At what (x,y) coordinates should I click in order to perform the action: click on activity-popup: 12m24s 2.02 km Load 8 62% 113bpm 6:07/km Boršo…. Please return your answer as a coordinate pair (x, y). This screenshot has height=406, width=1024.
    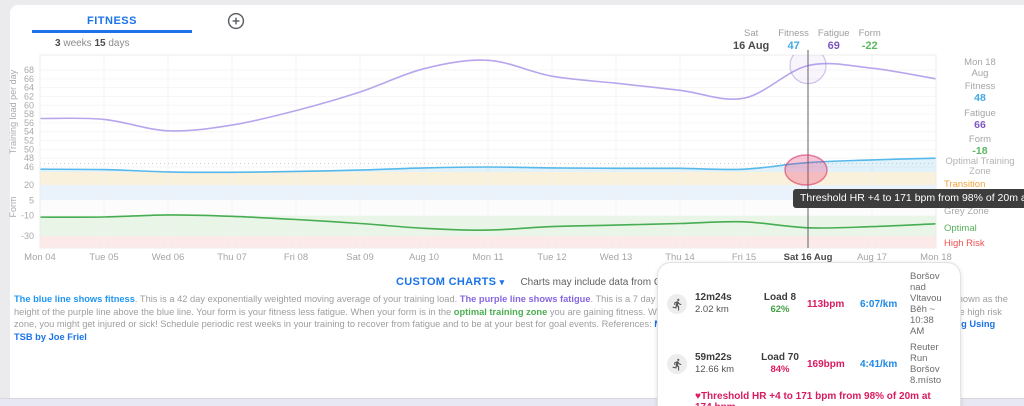
    Looking at the image, I should click on (809, 334).